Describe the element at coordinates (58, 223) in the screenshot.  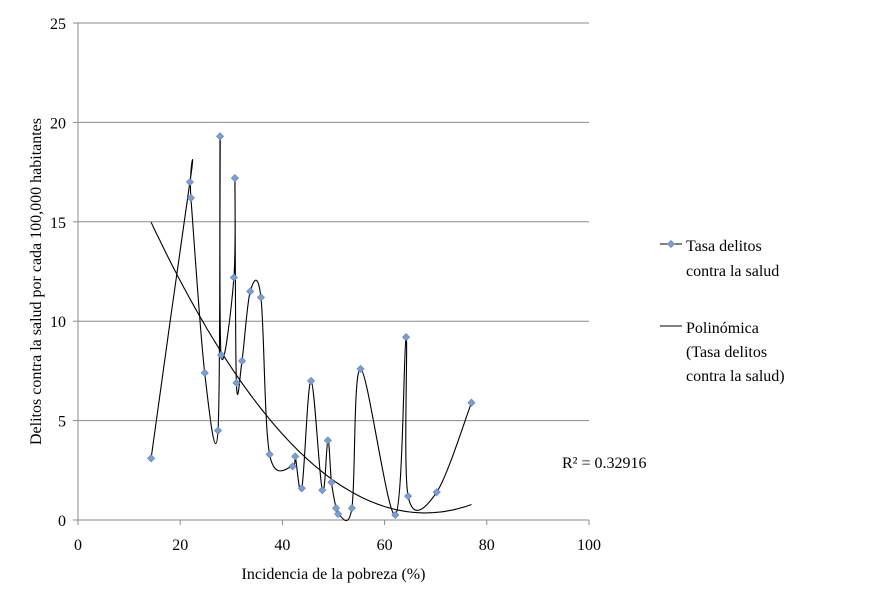
I see `y-tick-label: 15` at that location.